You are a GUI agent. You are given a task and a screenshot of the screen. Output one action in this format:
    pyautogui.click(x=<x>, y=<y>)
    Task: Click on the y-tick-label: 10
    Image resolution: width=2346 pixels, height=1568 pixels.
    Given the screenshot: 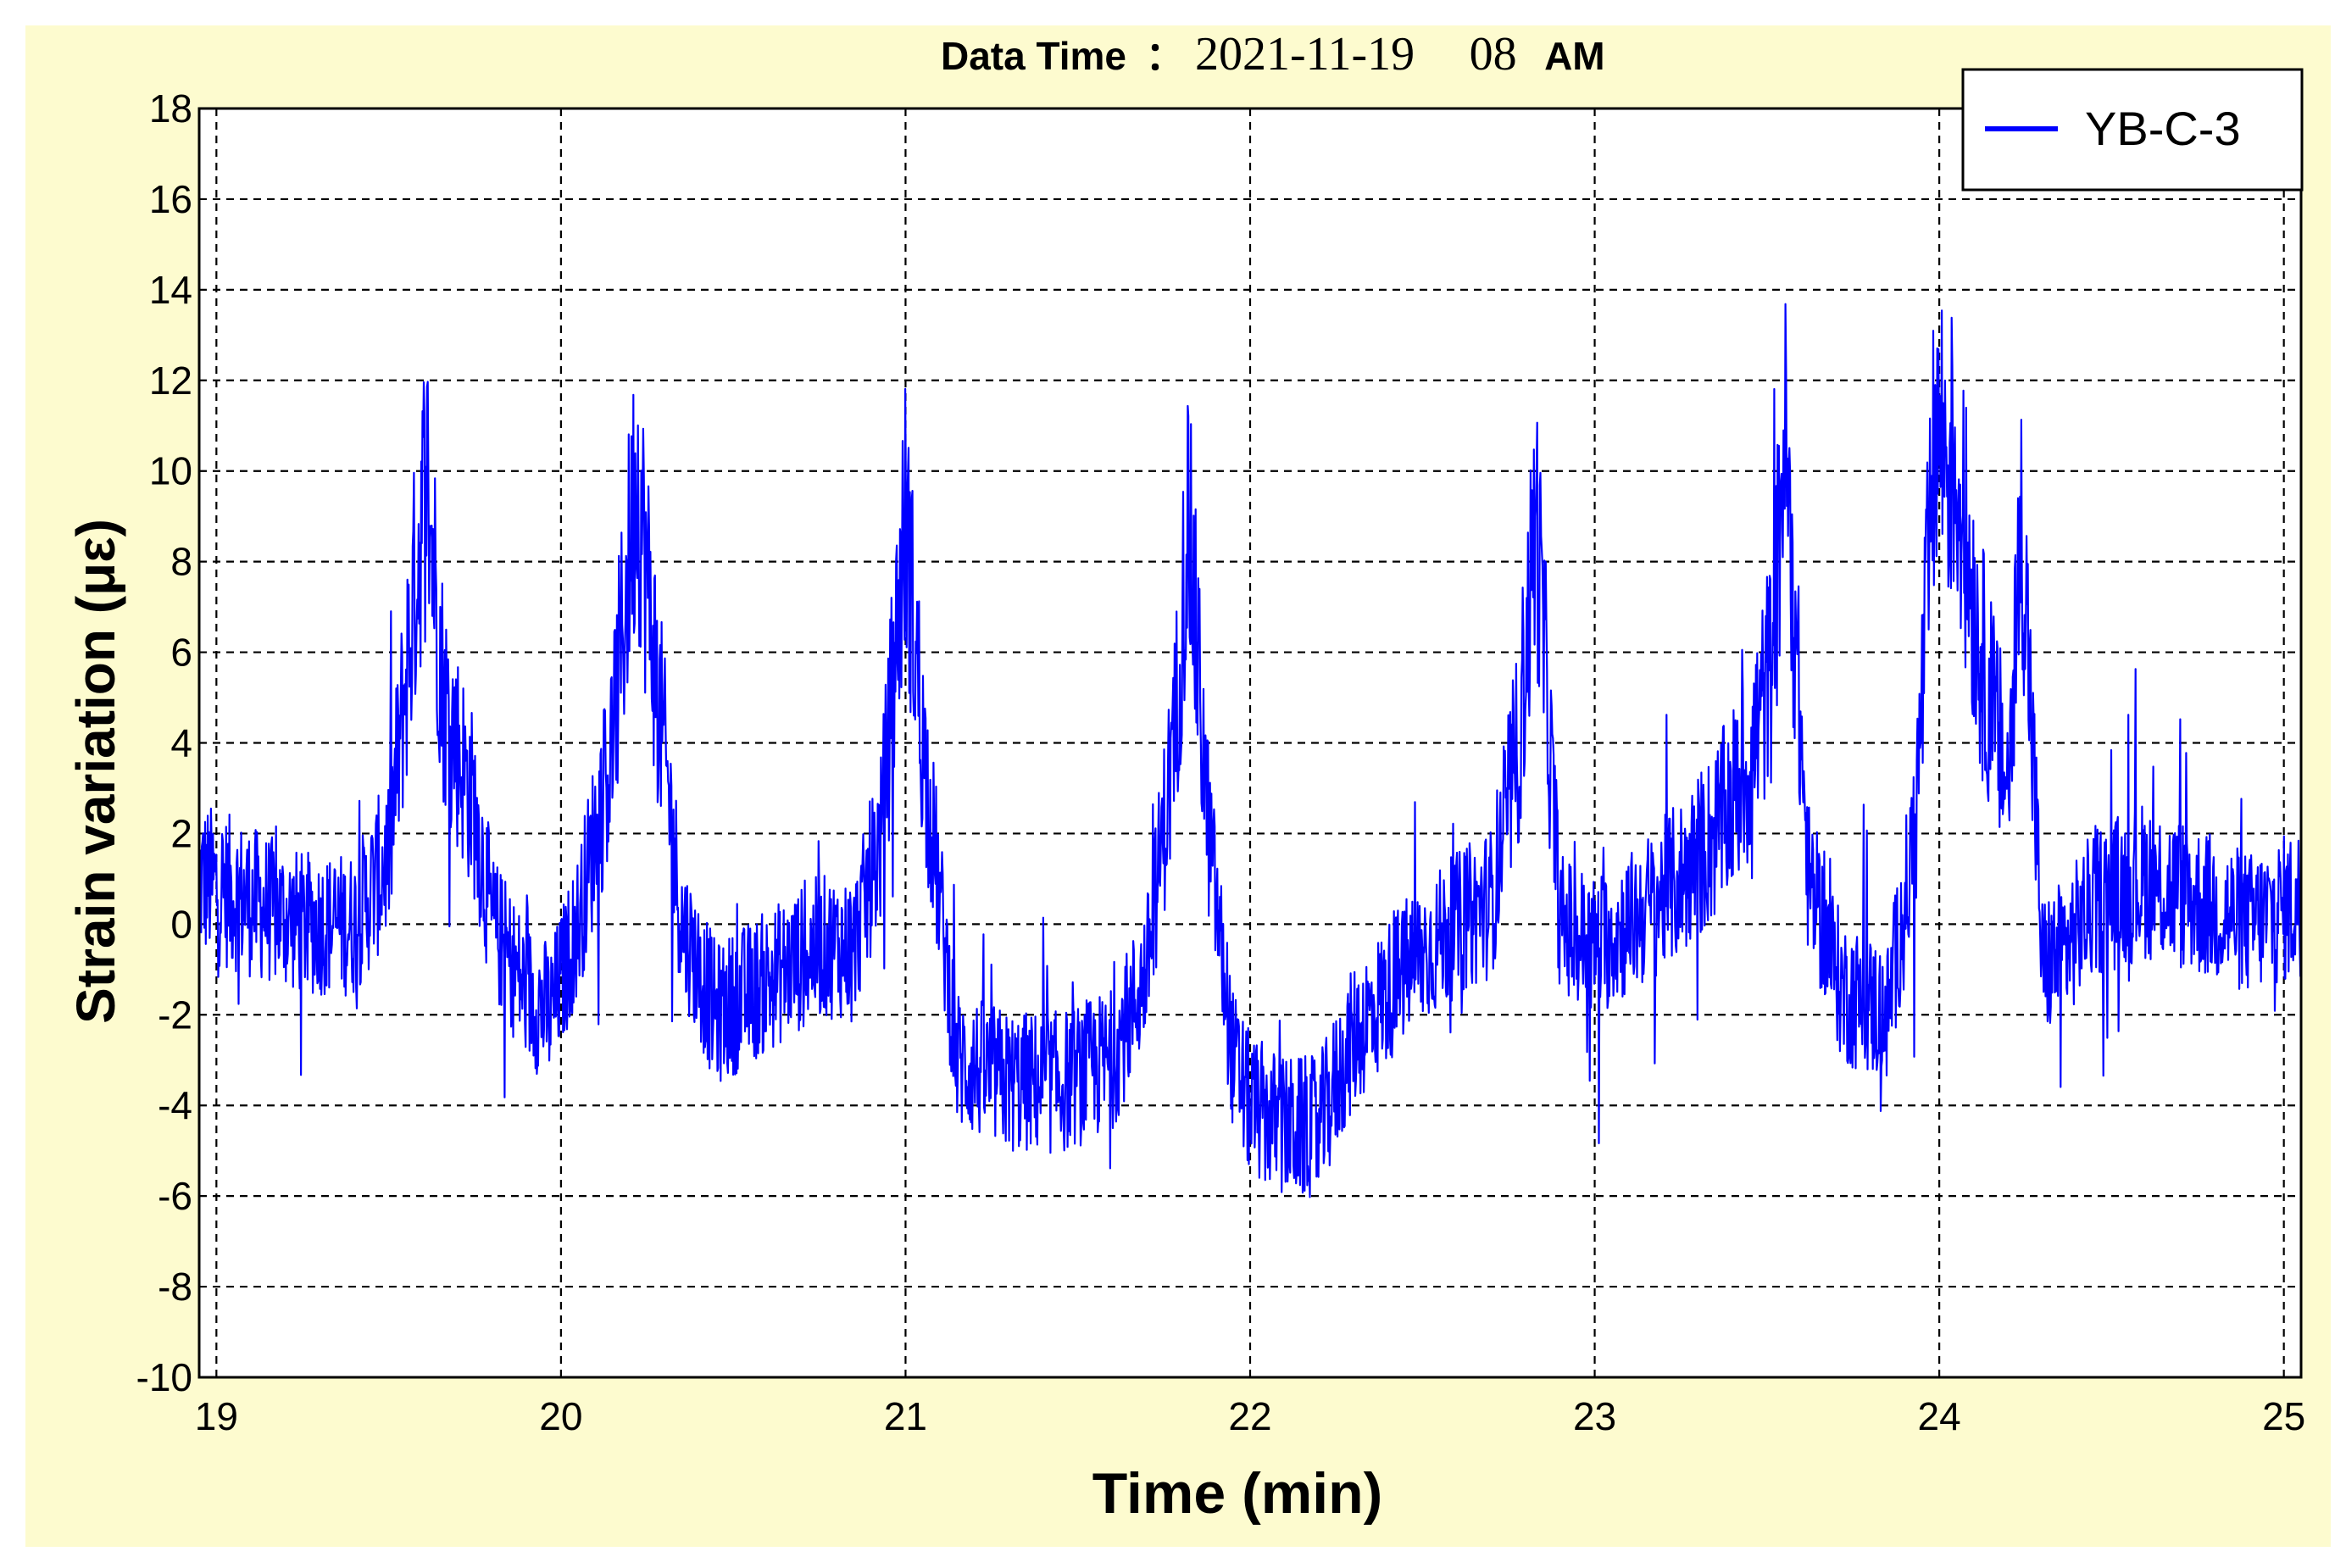 What is the action you would take?
    pyautogui.click(x=170, y=471)
    